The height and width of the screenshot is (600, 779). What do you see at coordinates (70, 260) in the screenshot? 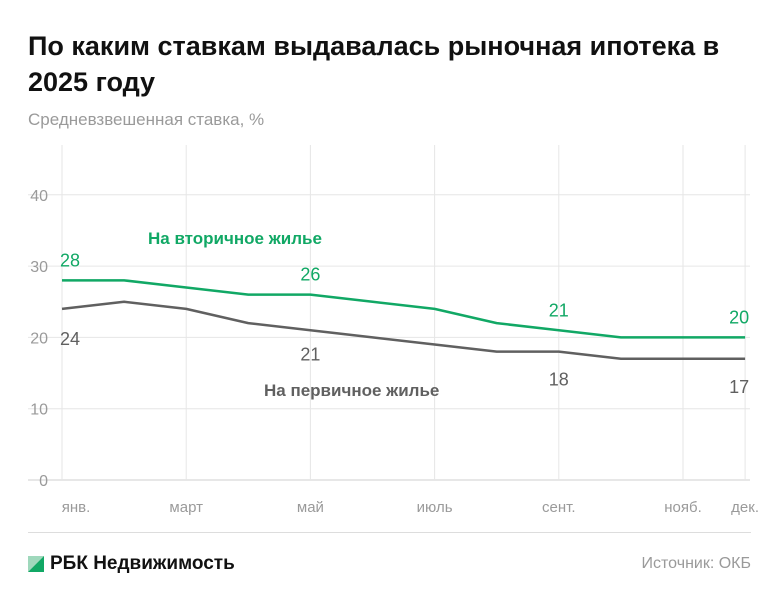
I see `data-label: 28` at bounding box center [70, 260].